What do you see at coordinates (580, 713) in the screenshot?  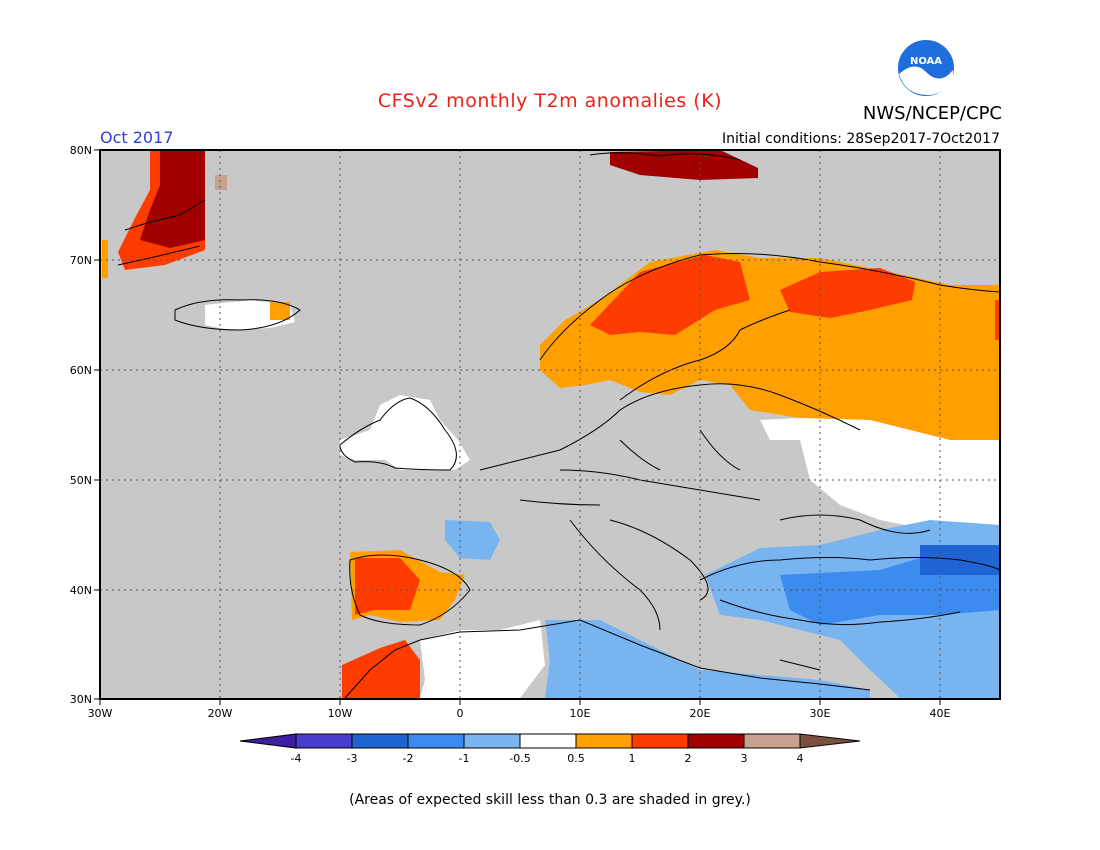 I see `lon-label-10e: 10E` at bounding box center [580, 713].